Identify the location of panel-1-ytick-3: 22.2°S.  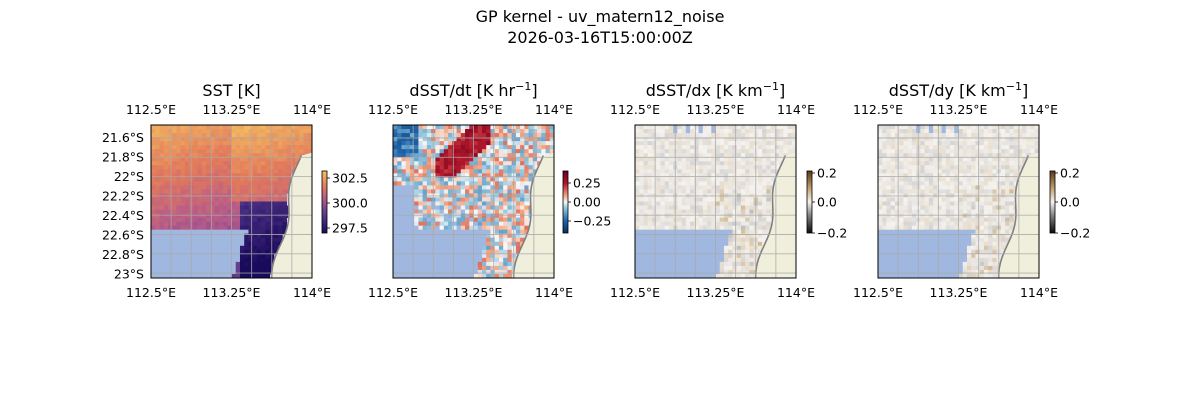
(123, 196).